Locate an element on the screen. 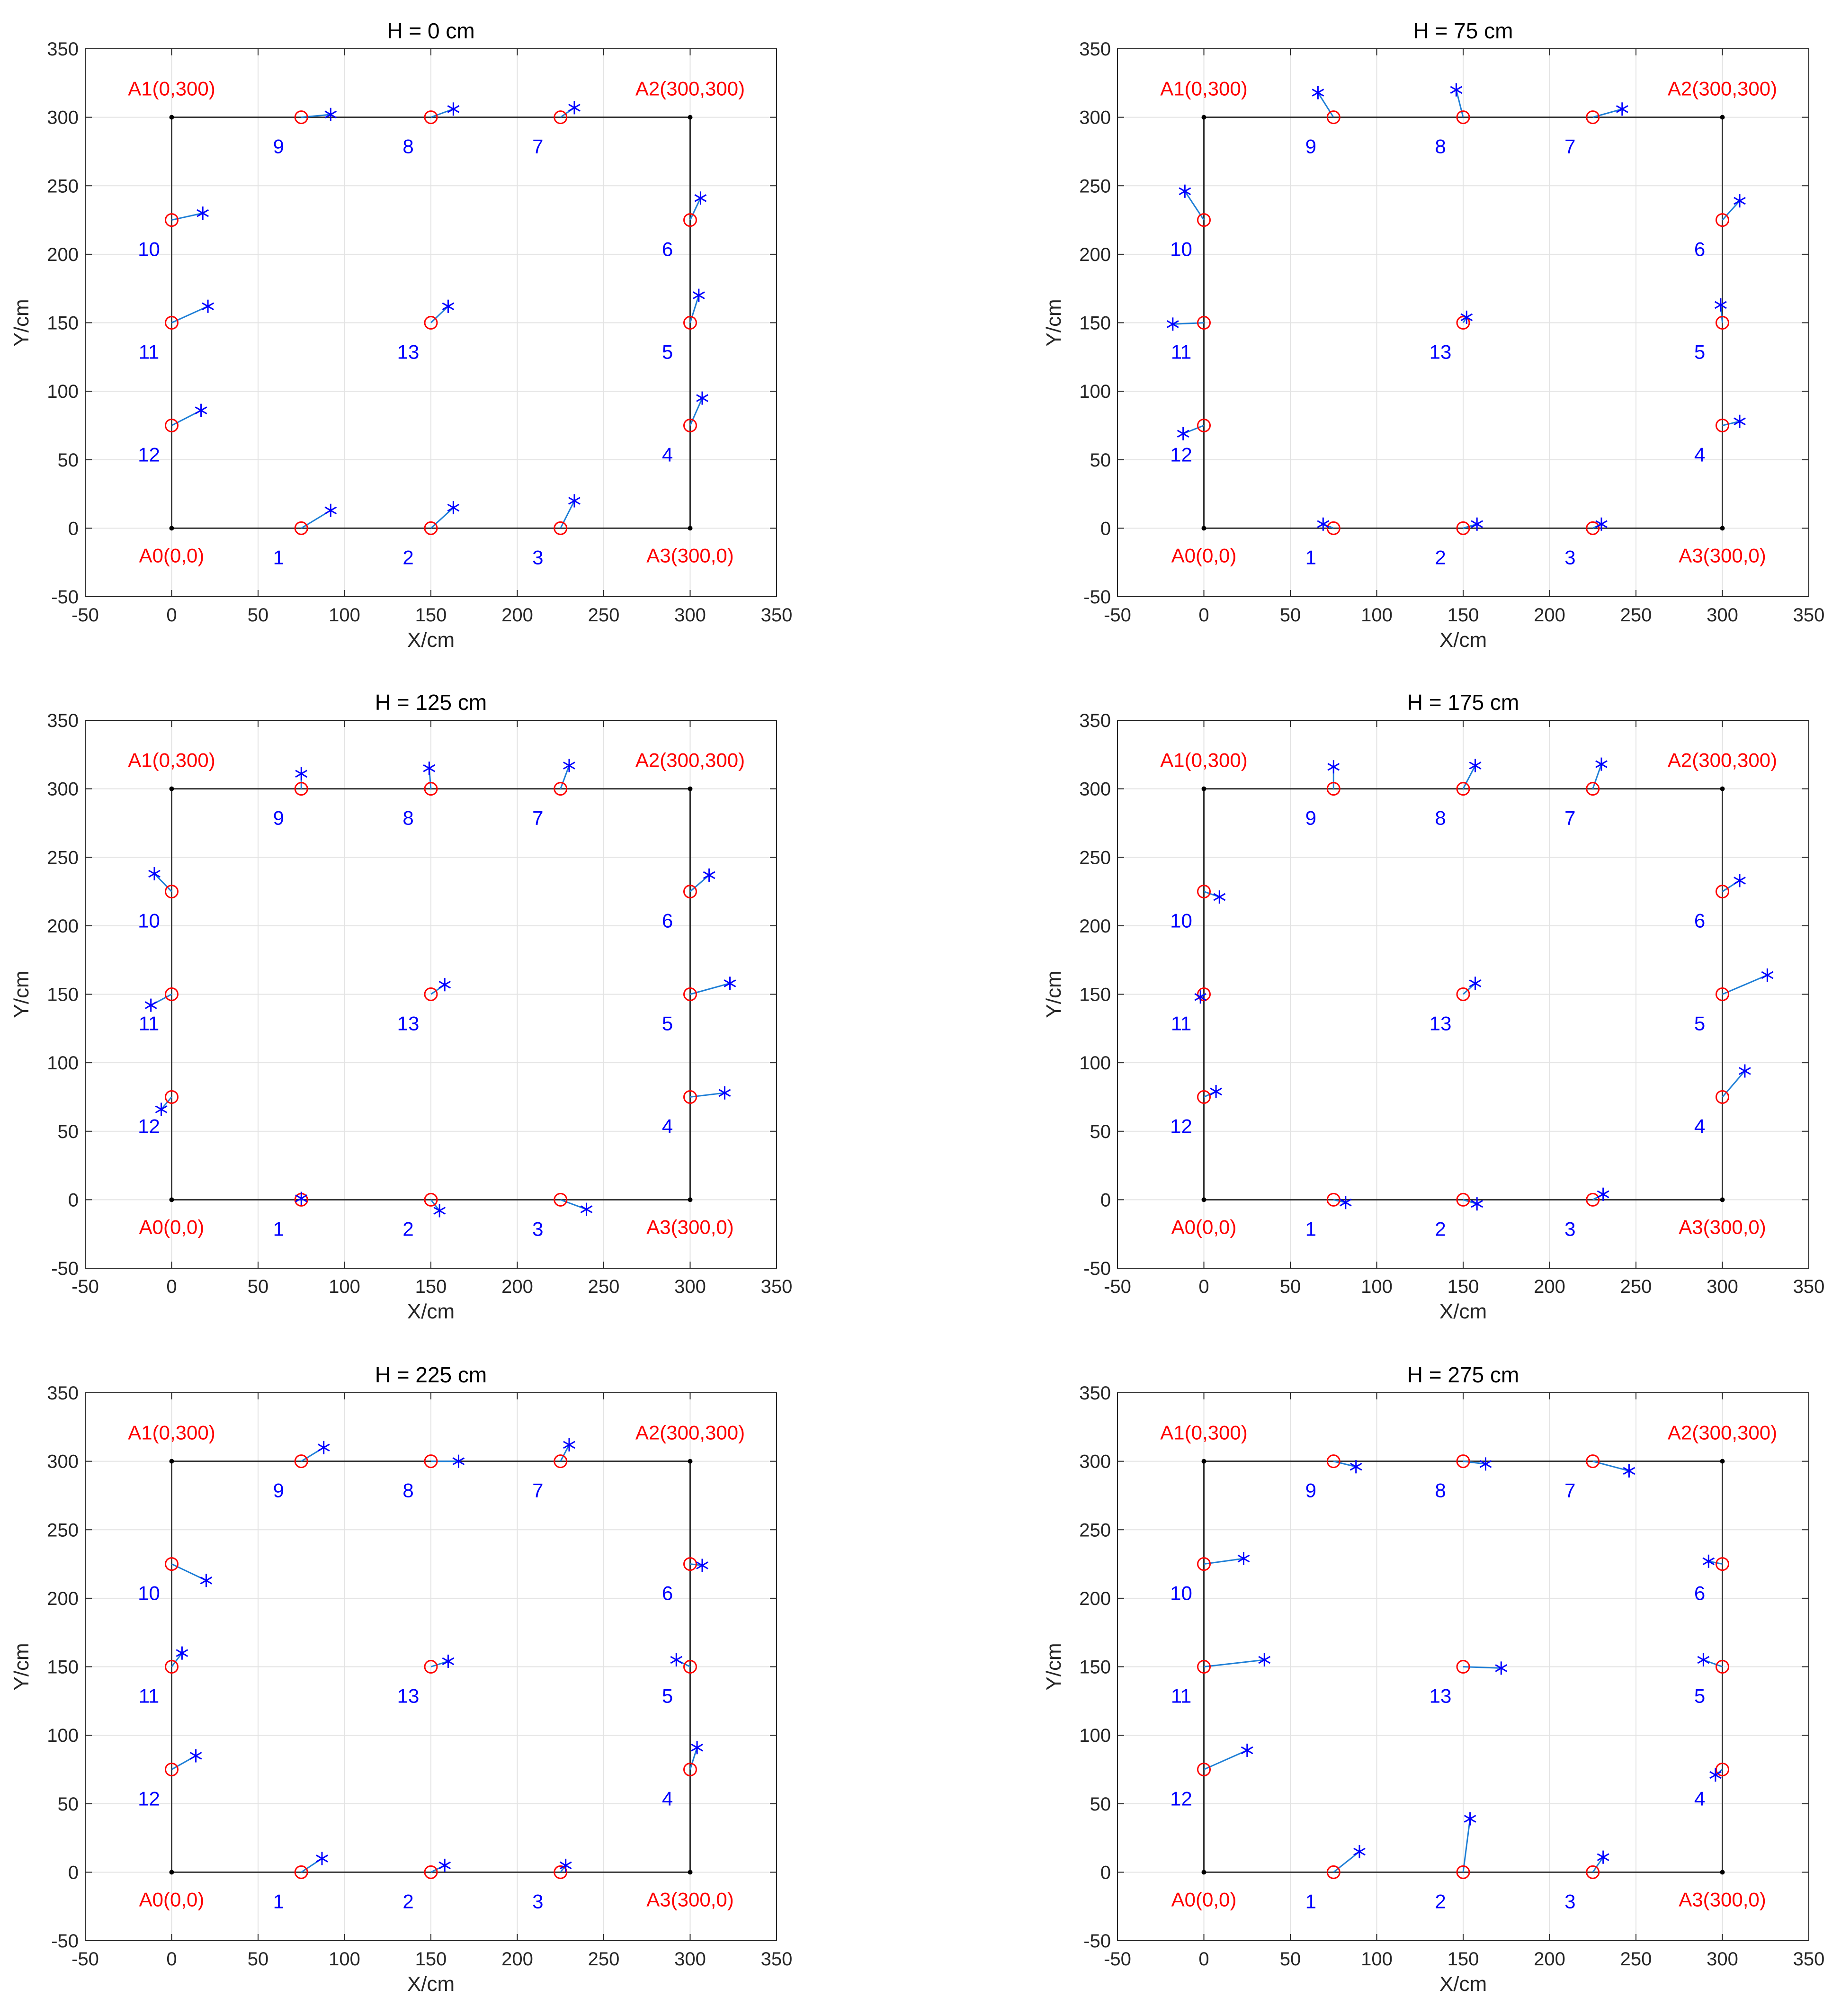  y-tick-label: 100 is located at coordinates (63, 391).